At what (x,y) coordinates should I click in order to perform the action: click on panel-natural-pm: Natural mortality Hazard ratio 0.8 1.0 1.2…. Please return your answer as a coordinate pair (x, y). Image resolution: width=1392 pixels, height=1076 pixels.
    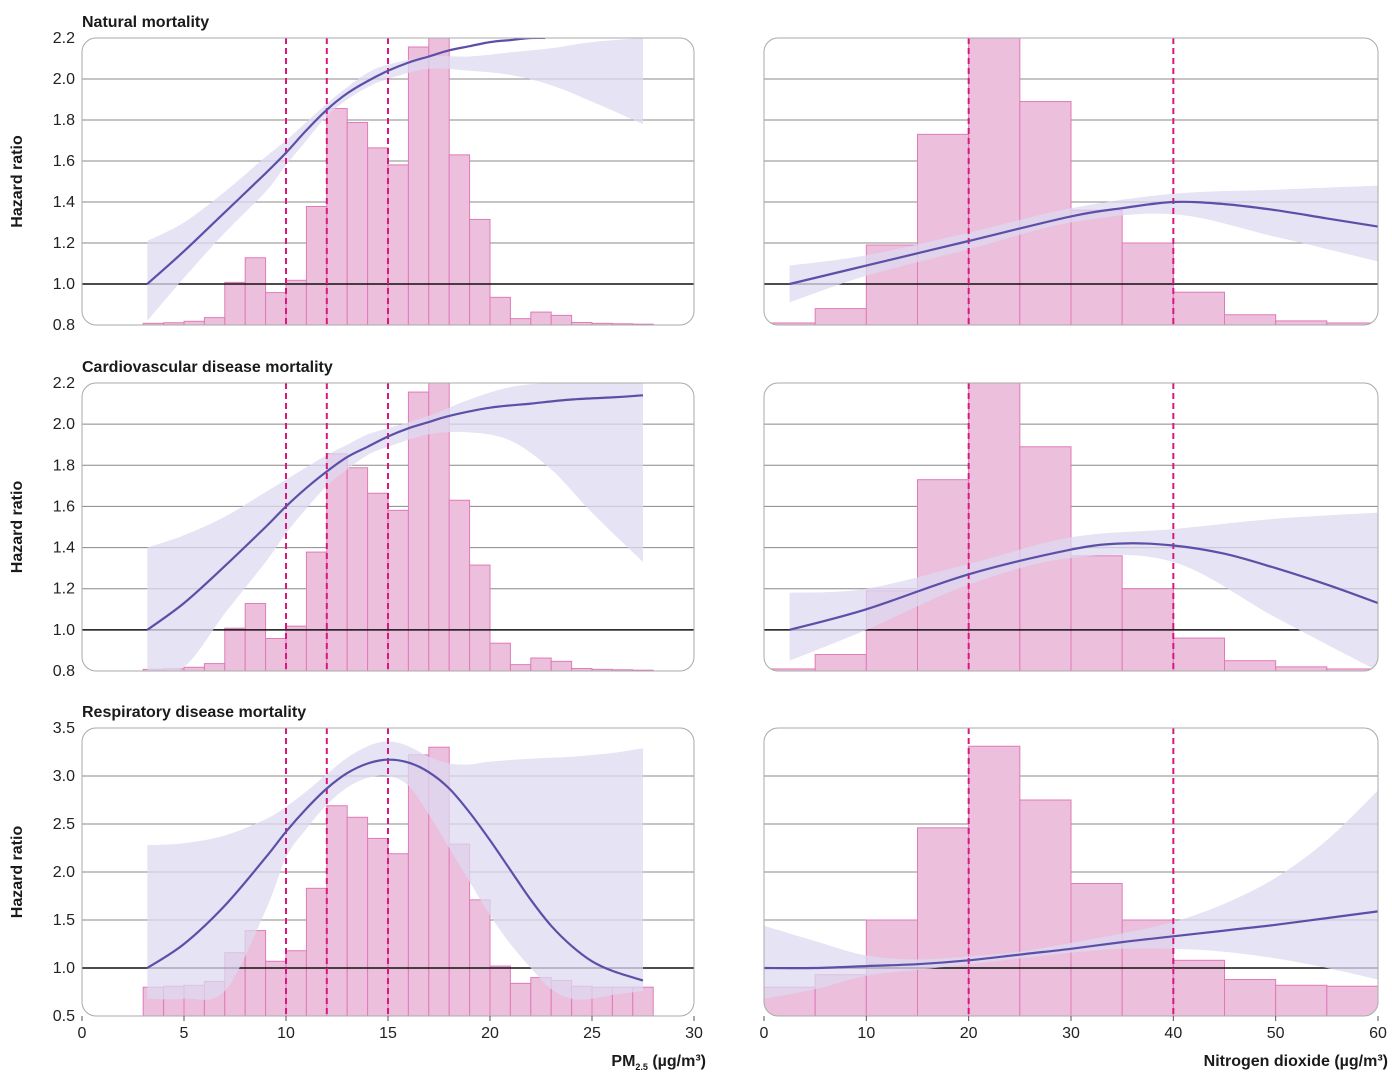
    Looking at the image, I should click on (352, 174).